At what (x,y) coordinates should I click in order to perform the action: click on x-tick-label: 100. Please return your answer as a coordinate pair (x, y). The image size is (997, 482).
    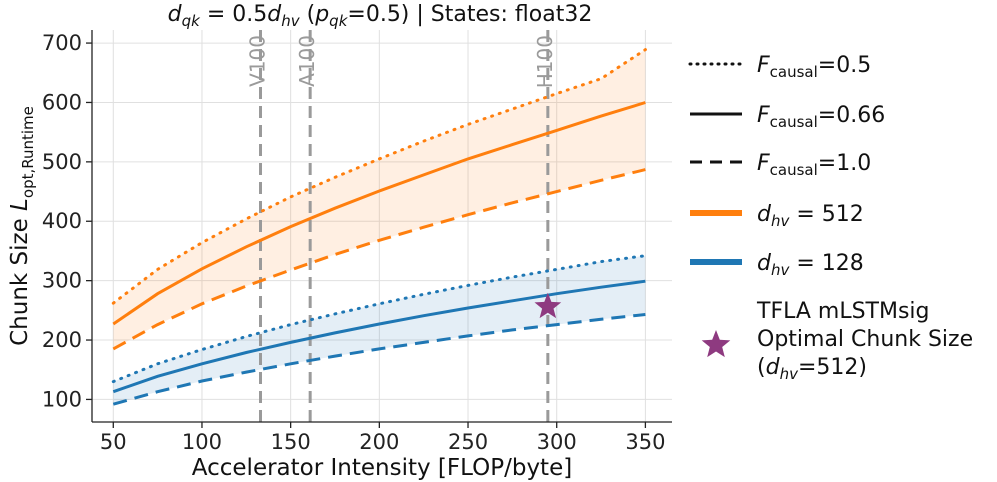
    Looking at the image, I should click on (202, 442).